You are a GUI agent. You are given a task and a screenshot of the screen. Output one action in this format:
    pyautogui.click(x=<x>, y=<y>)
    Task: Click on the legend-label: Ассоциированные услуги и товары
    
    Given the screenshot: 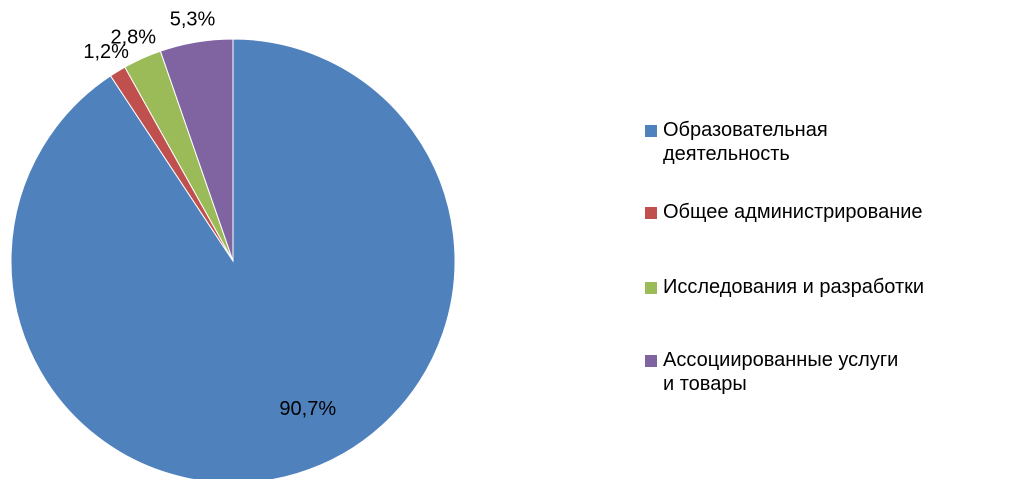 What is the action you would take?
    pyautogui.click(x=781, y=372)
    